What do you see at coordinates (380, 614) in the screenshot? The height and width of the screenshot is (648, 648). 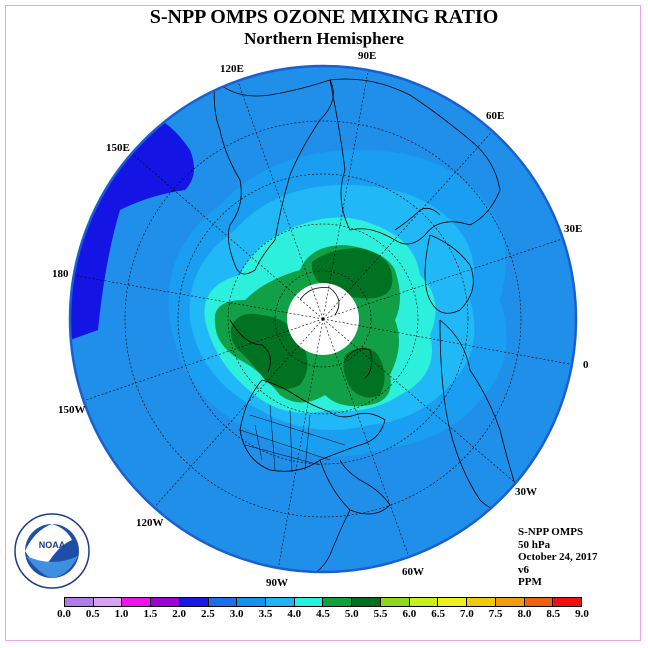 I see `colorbar-tick-label: 5.5` at bounding box center [380, 614].